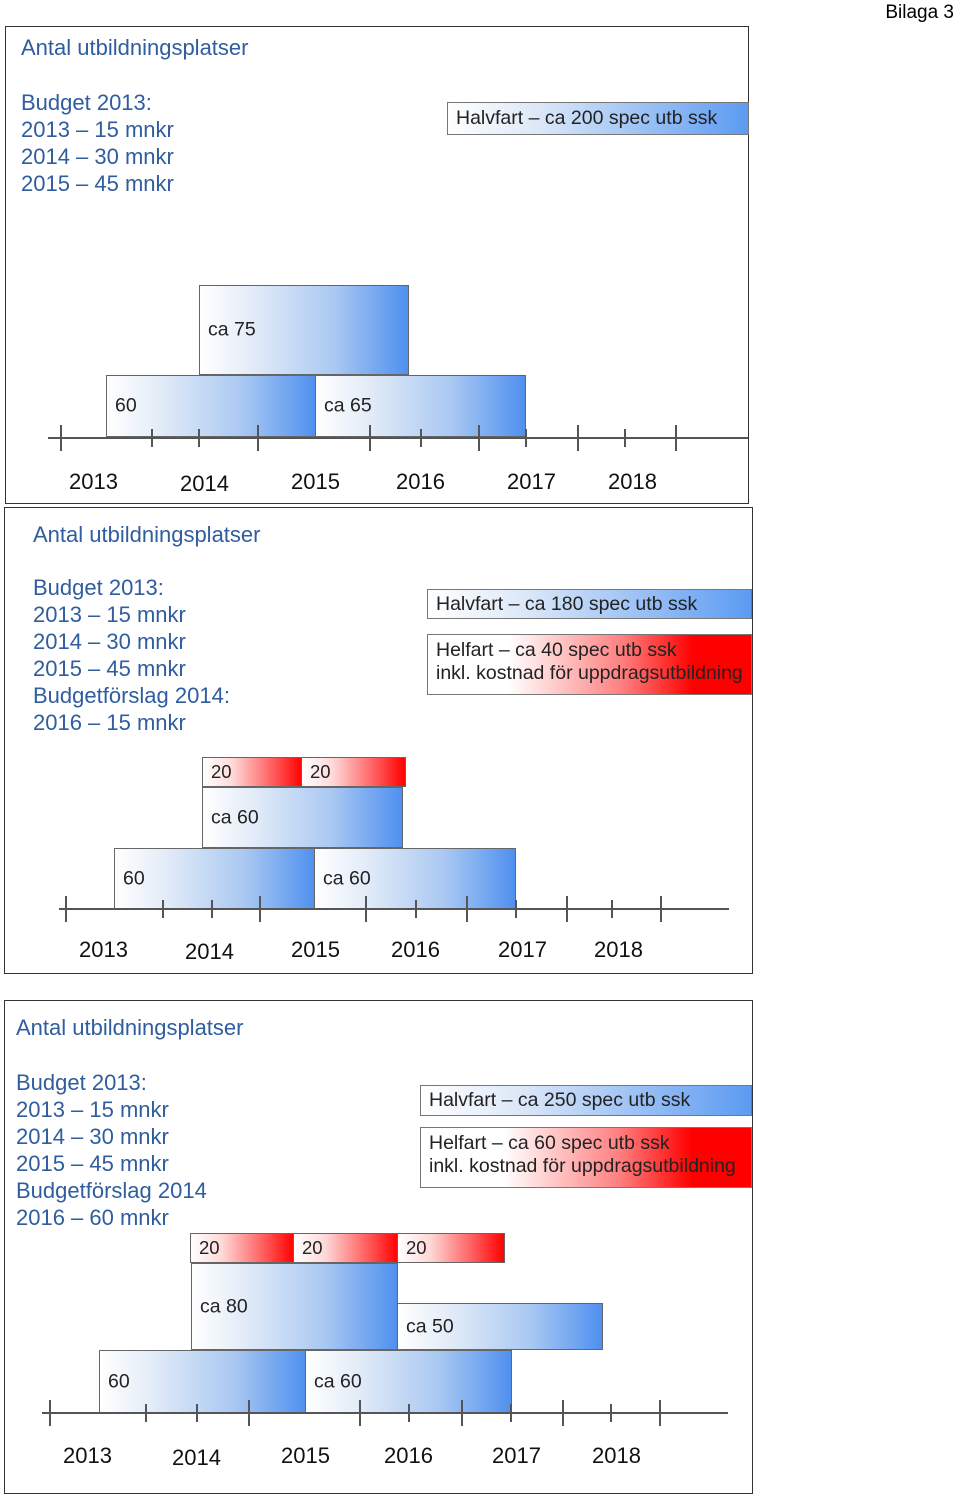 This screenshot has width=960, height=1494. Describe the element at coordinates (109, 722) in the screenshot. I see `budget-line: 2016 – 15 mnkr` at that location.